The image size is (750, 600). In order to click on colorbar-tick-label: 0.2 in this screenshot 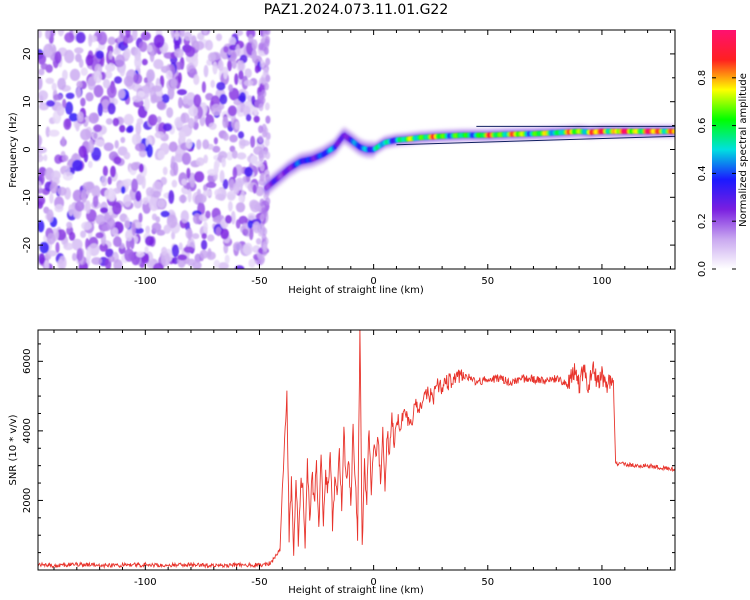, I will do `click(702, 221)`.